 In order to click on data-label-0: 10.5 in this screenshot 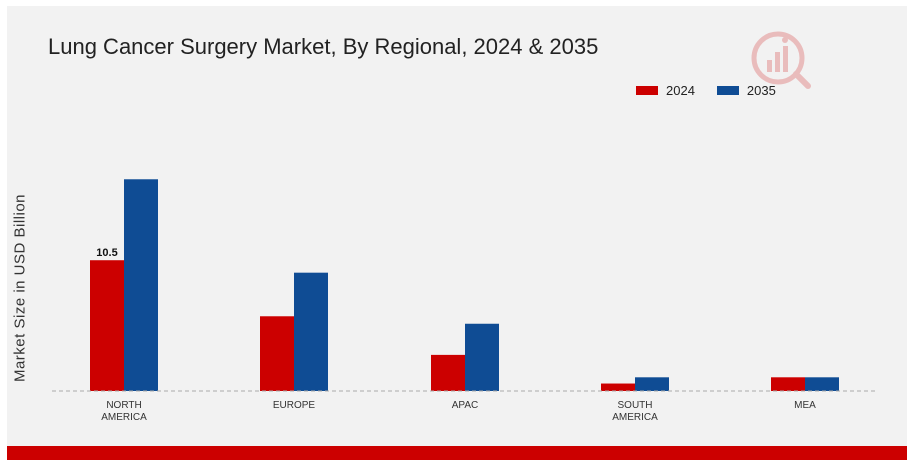, I will do `click(106, 253)`.